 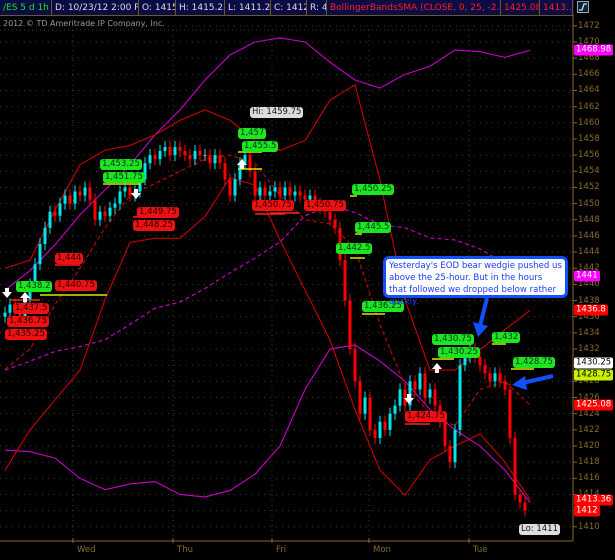 I want to click on y-tick-label: 1428, so click(x=589, y=381).